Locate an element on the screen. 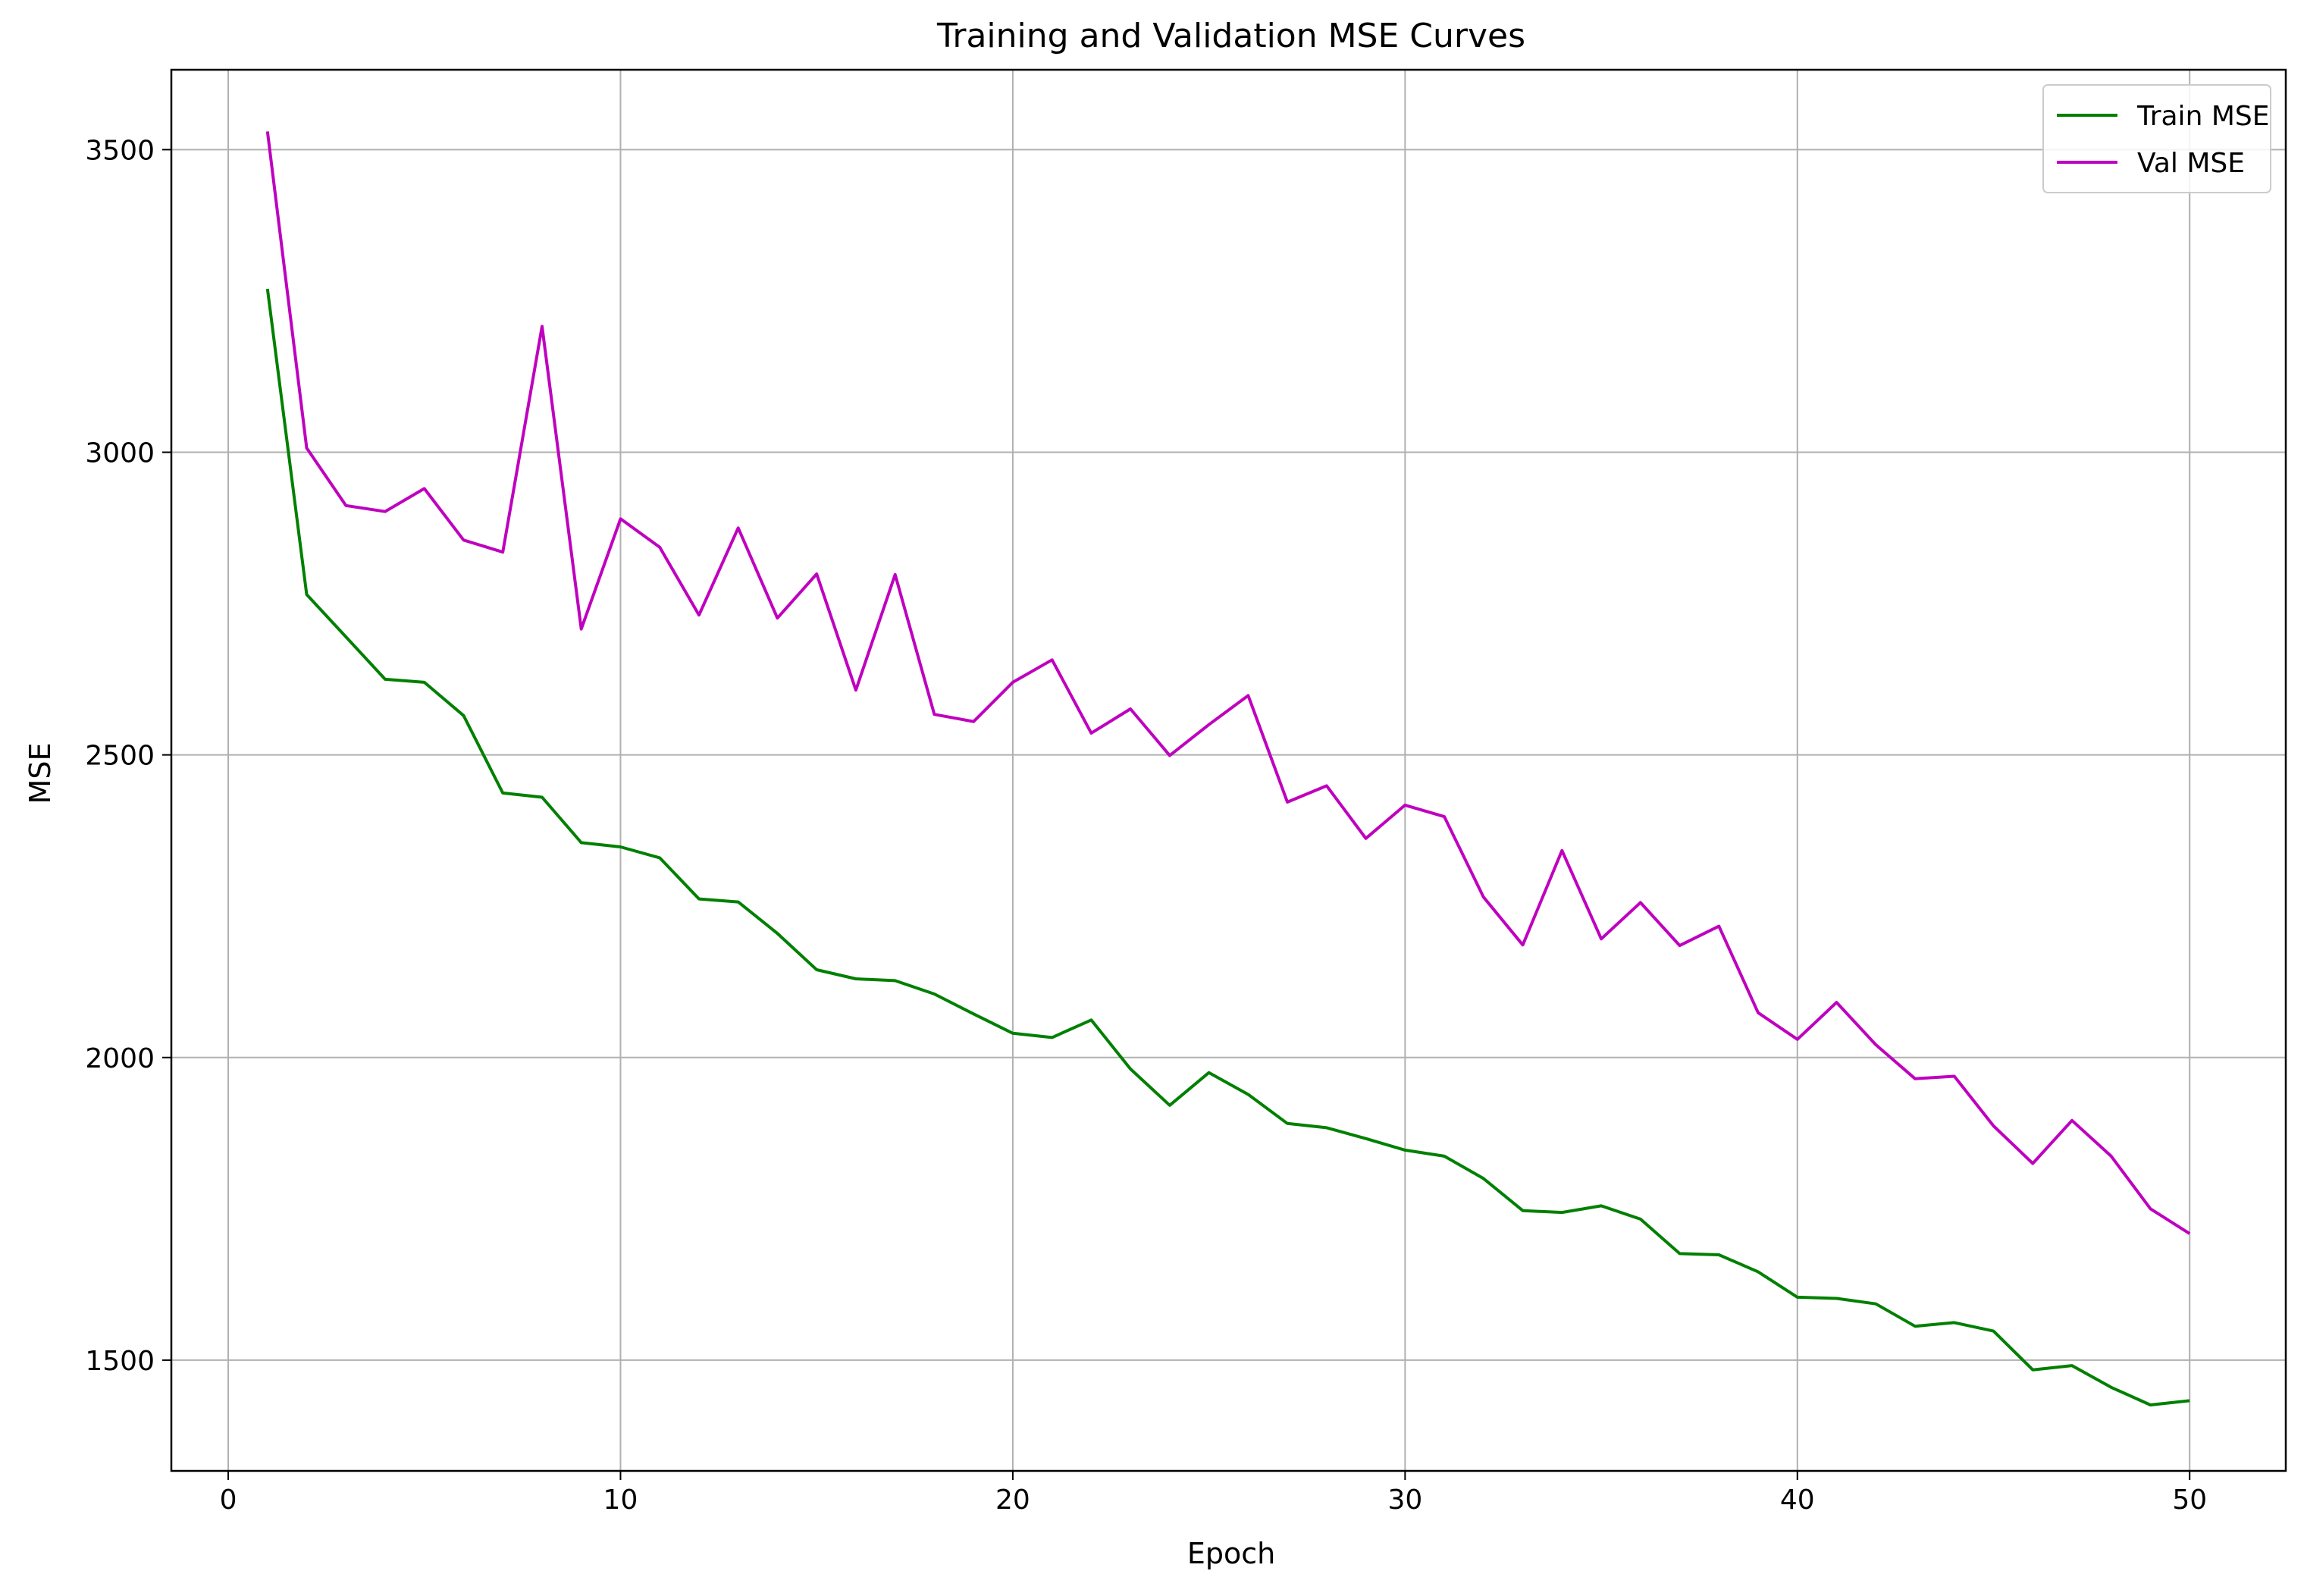 The height and width of the screenshot is (1596, 2307). y-tick-label: 3000 is located at coordinates (120, 454).